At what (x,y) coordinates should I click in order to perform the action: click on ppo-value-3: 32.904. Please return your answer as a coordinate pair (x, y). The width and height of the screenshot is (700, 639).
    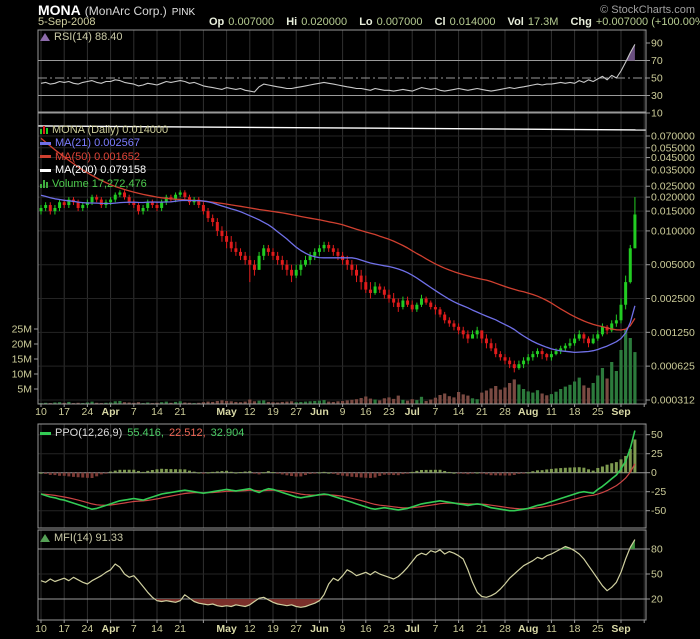
    Looking at the image, I should click on (227, 433).